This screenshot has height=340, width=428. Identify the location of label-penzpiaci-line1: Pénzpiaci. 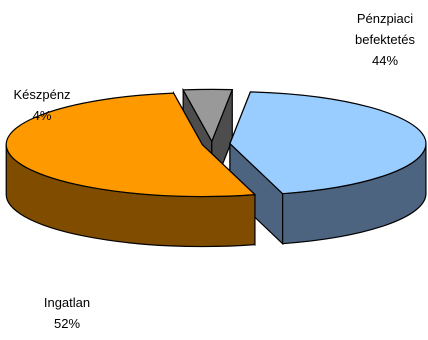
(385, 18).